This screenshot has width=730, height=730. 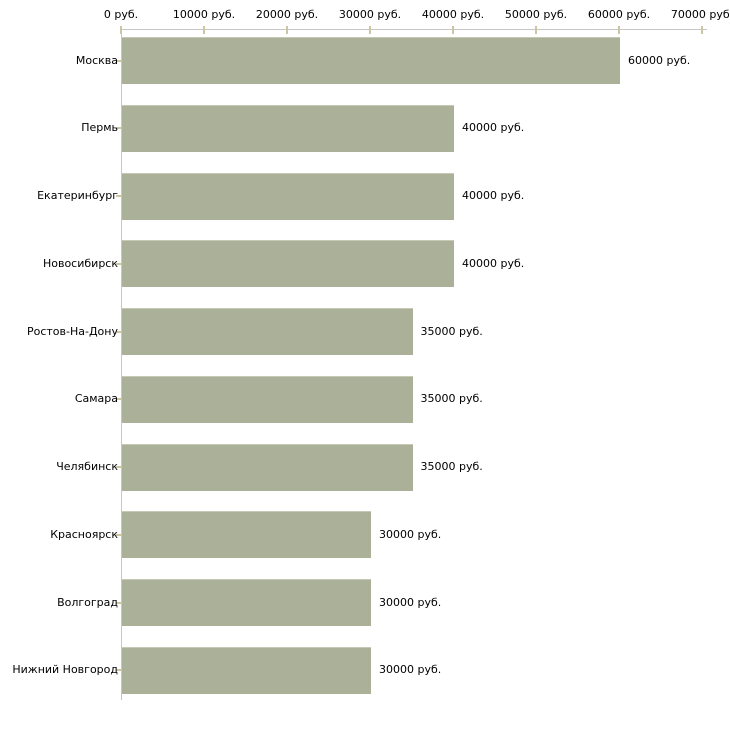 I want to click on x-tick-label: 10000 руб., so click(x=204, y=14).